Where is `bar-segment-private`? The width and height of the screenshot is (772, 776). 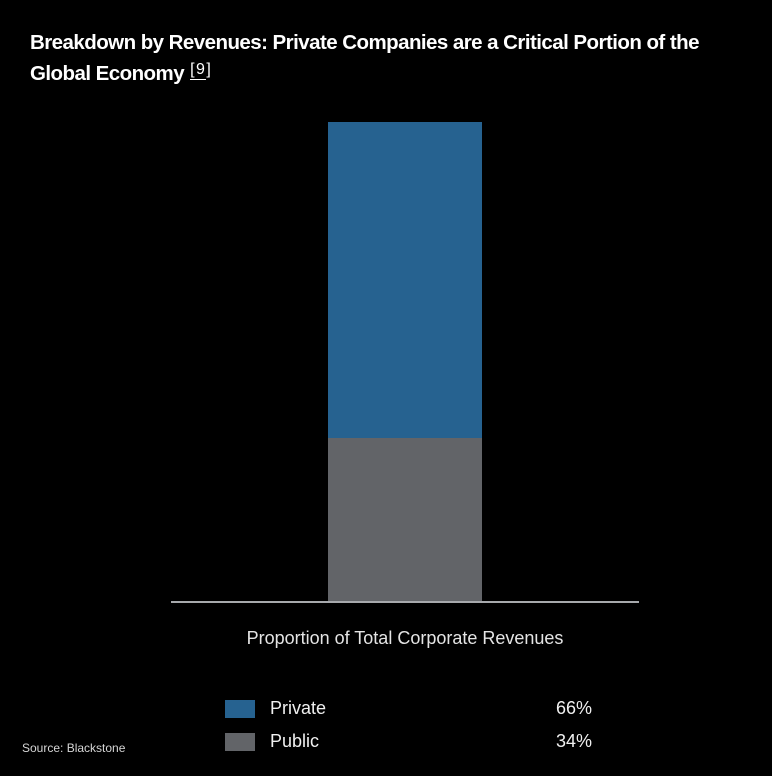
bar-segment-private is located at coordinates (405, 280).